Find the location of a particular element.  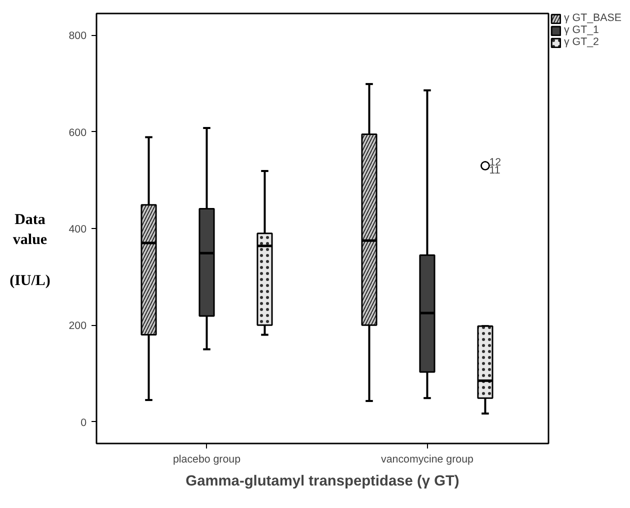

x-axis-title: Gamma-glutamyl transpeptidase (γ GT) is located at coordinates (323, 482).